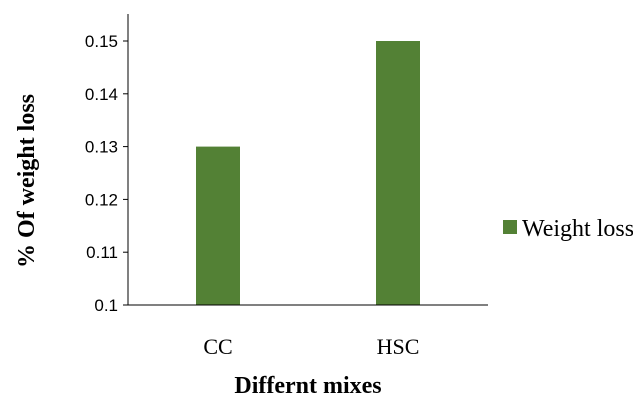  Describe the element at coordinates (101, 147) in the screenshot. I see `y-tick-label: 0.13` at that location.